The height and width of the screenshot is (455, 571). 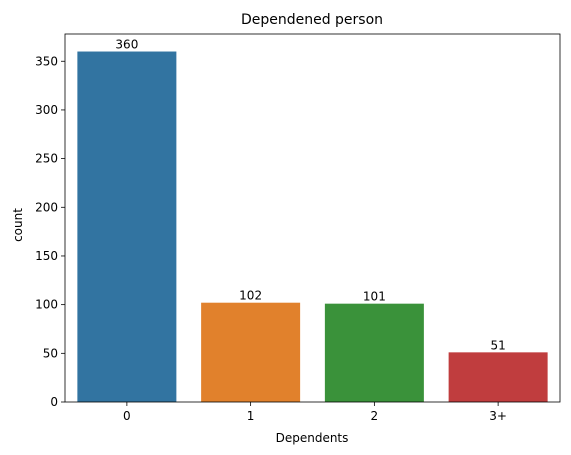 What do you see at coordinates (497, 345) in the screenshot?
I see `bar-value-label: 51` at bounding box center [497, 345].